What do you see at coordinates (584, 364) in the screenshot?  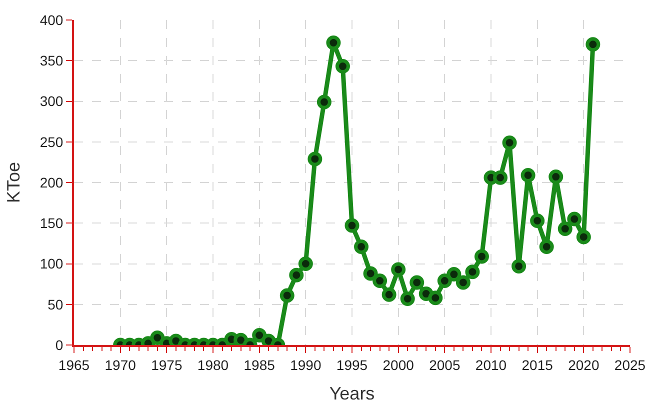 I see `x-tick-label: 2020` at bounding box center [584, 364].